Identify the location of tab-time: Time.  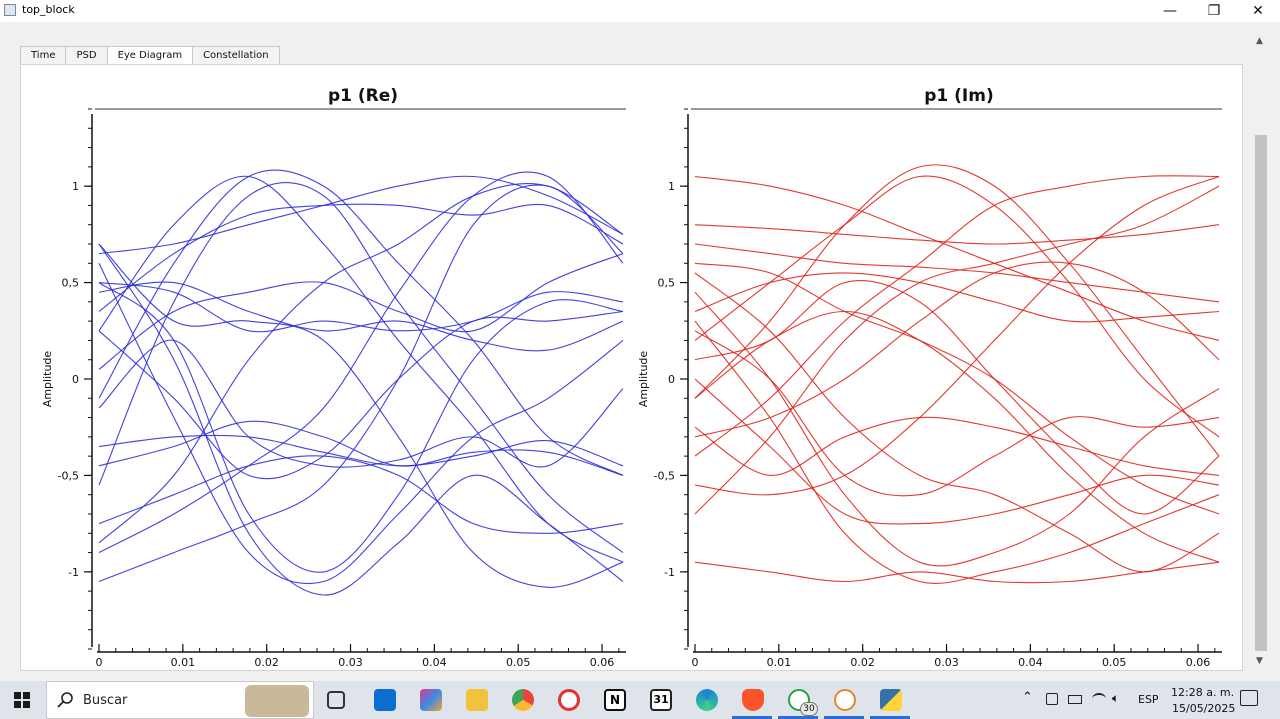
(43, 55).